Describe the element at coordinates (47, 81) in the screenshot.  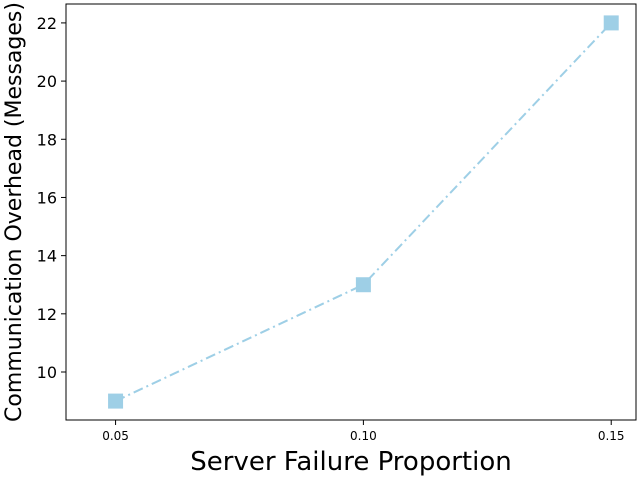
I see `y-tick-label: 20` at that location.